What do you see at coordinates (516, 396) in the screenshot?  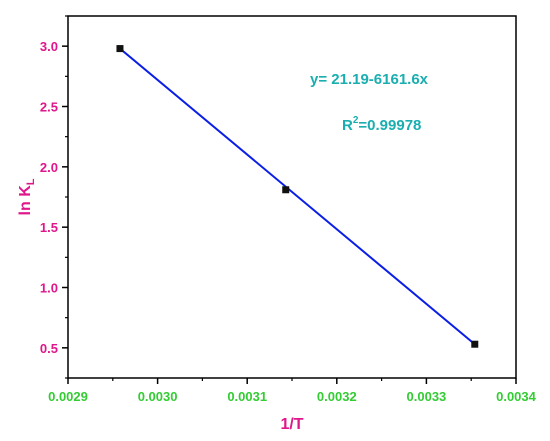 I see `x-tick-label: 0.0034` at bounding box center [516, 396].